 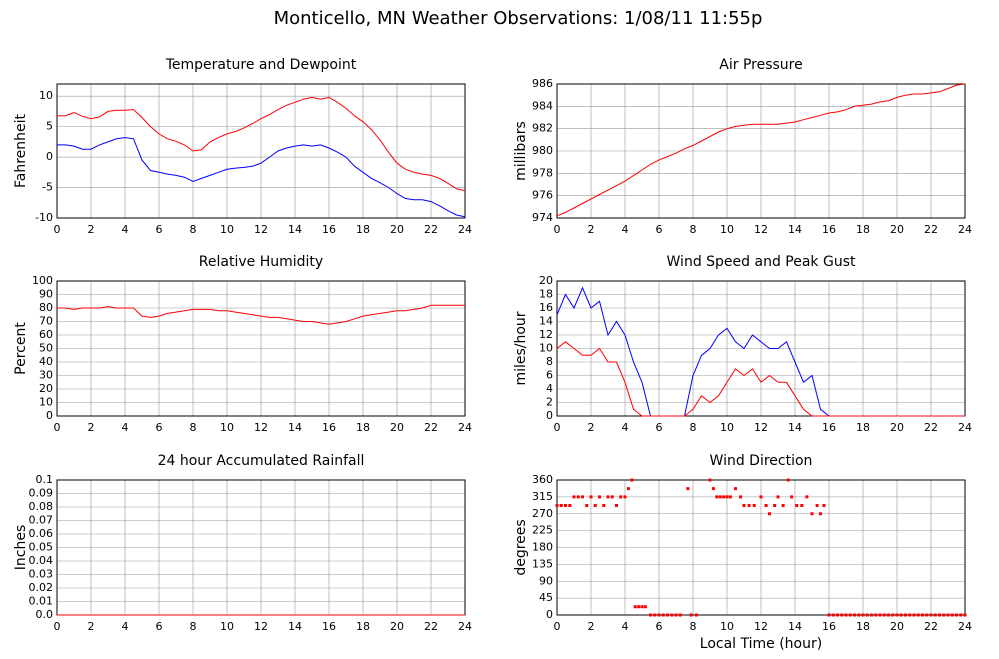 What do you see at coordinates (546, 334) in the screenshot?
I see `y-tick-label: 12` at bounding box center [546, 334].